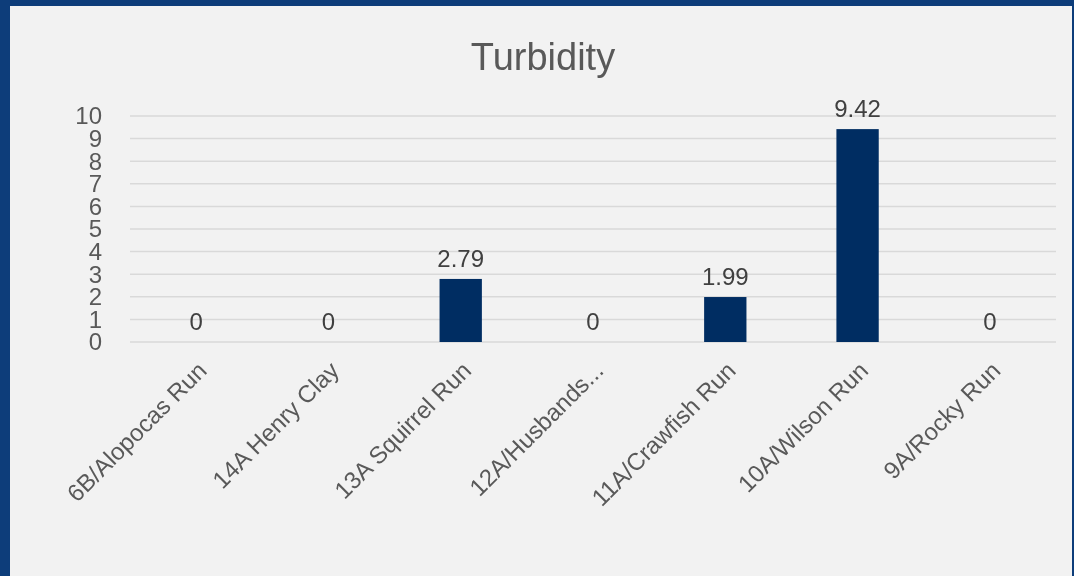 The height and width of the screenshot is (576, 1074). What do you see at coordinates (543, 57) in the screenshot?
I see `chart-title: Turbidity` at bounding box center [543, 57].